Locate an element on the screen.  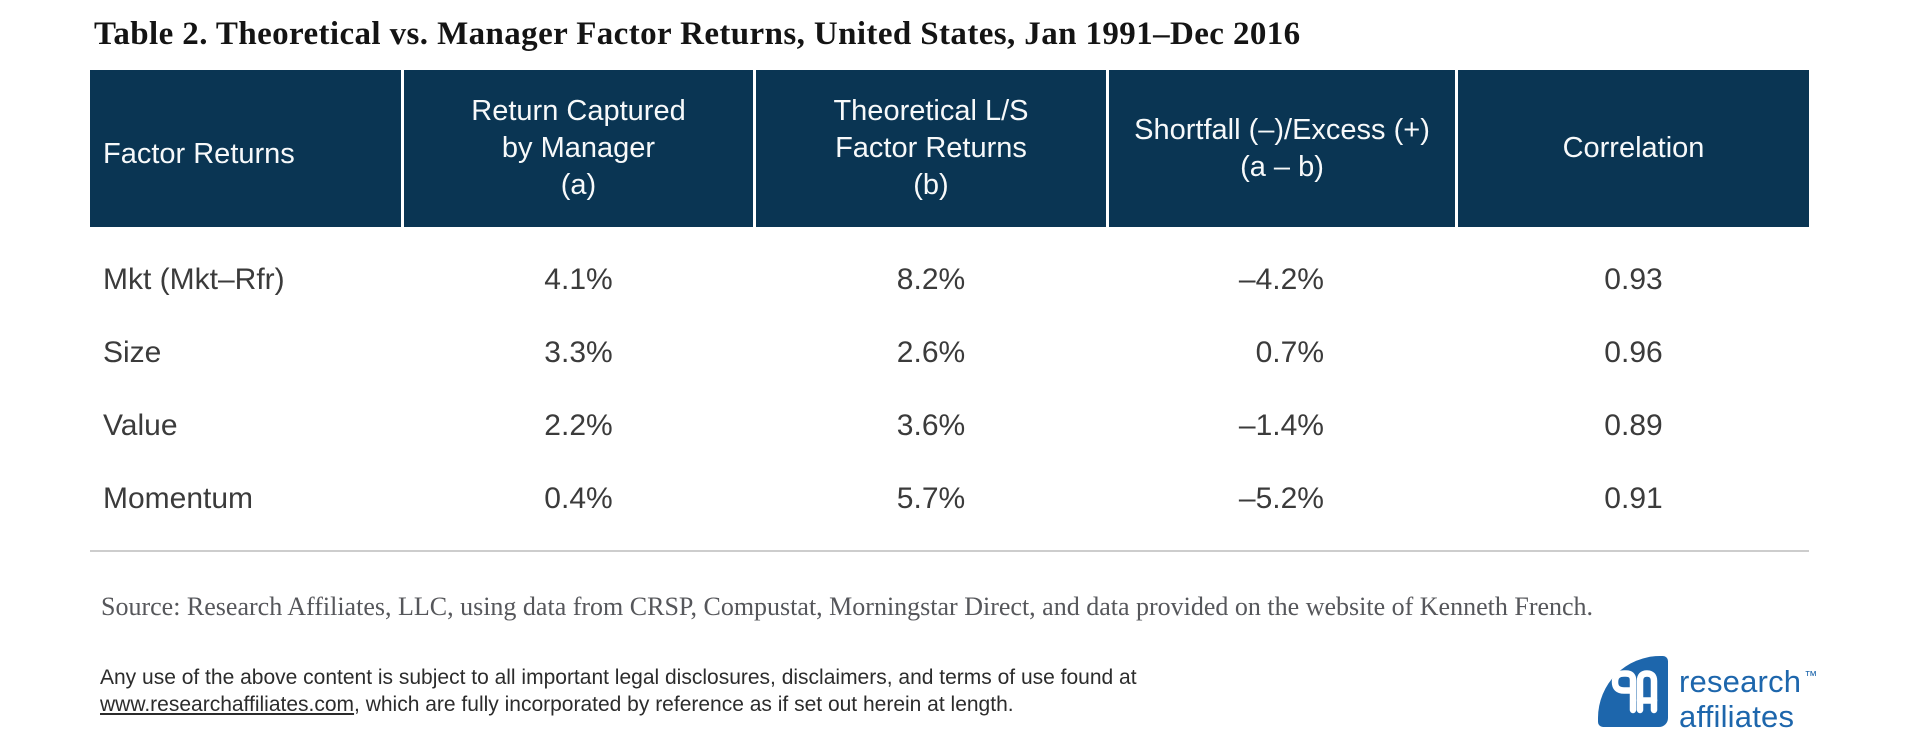
logo-word-research: research is located at coordinates (1740, 681).